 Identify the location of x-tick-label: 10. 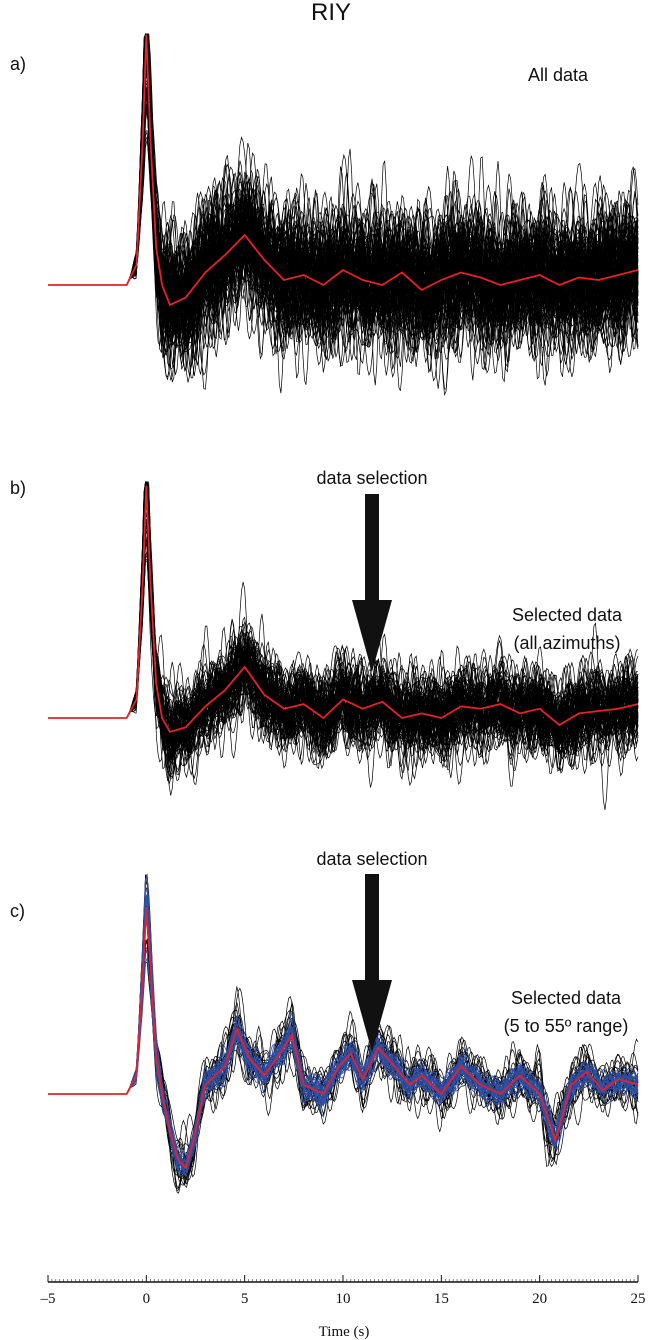
(343, 1299).